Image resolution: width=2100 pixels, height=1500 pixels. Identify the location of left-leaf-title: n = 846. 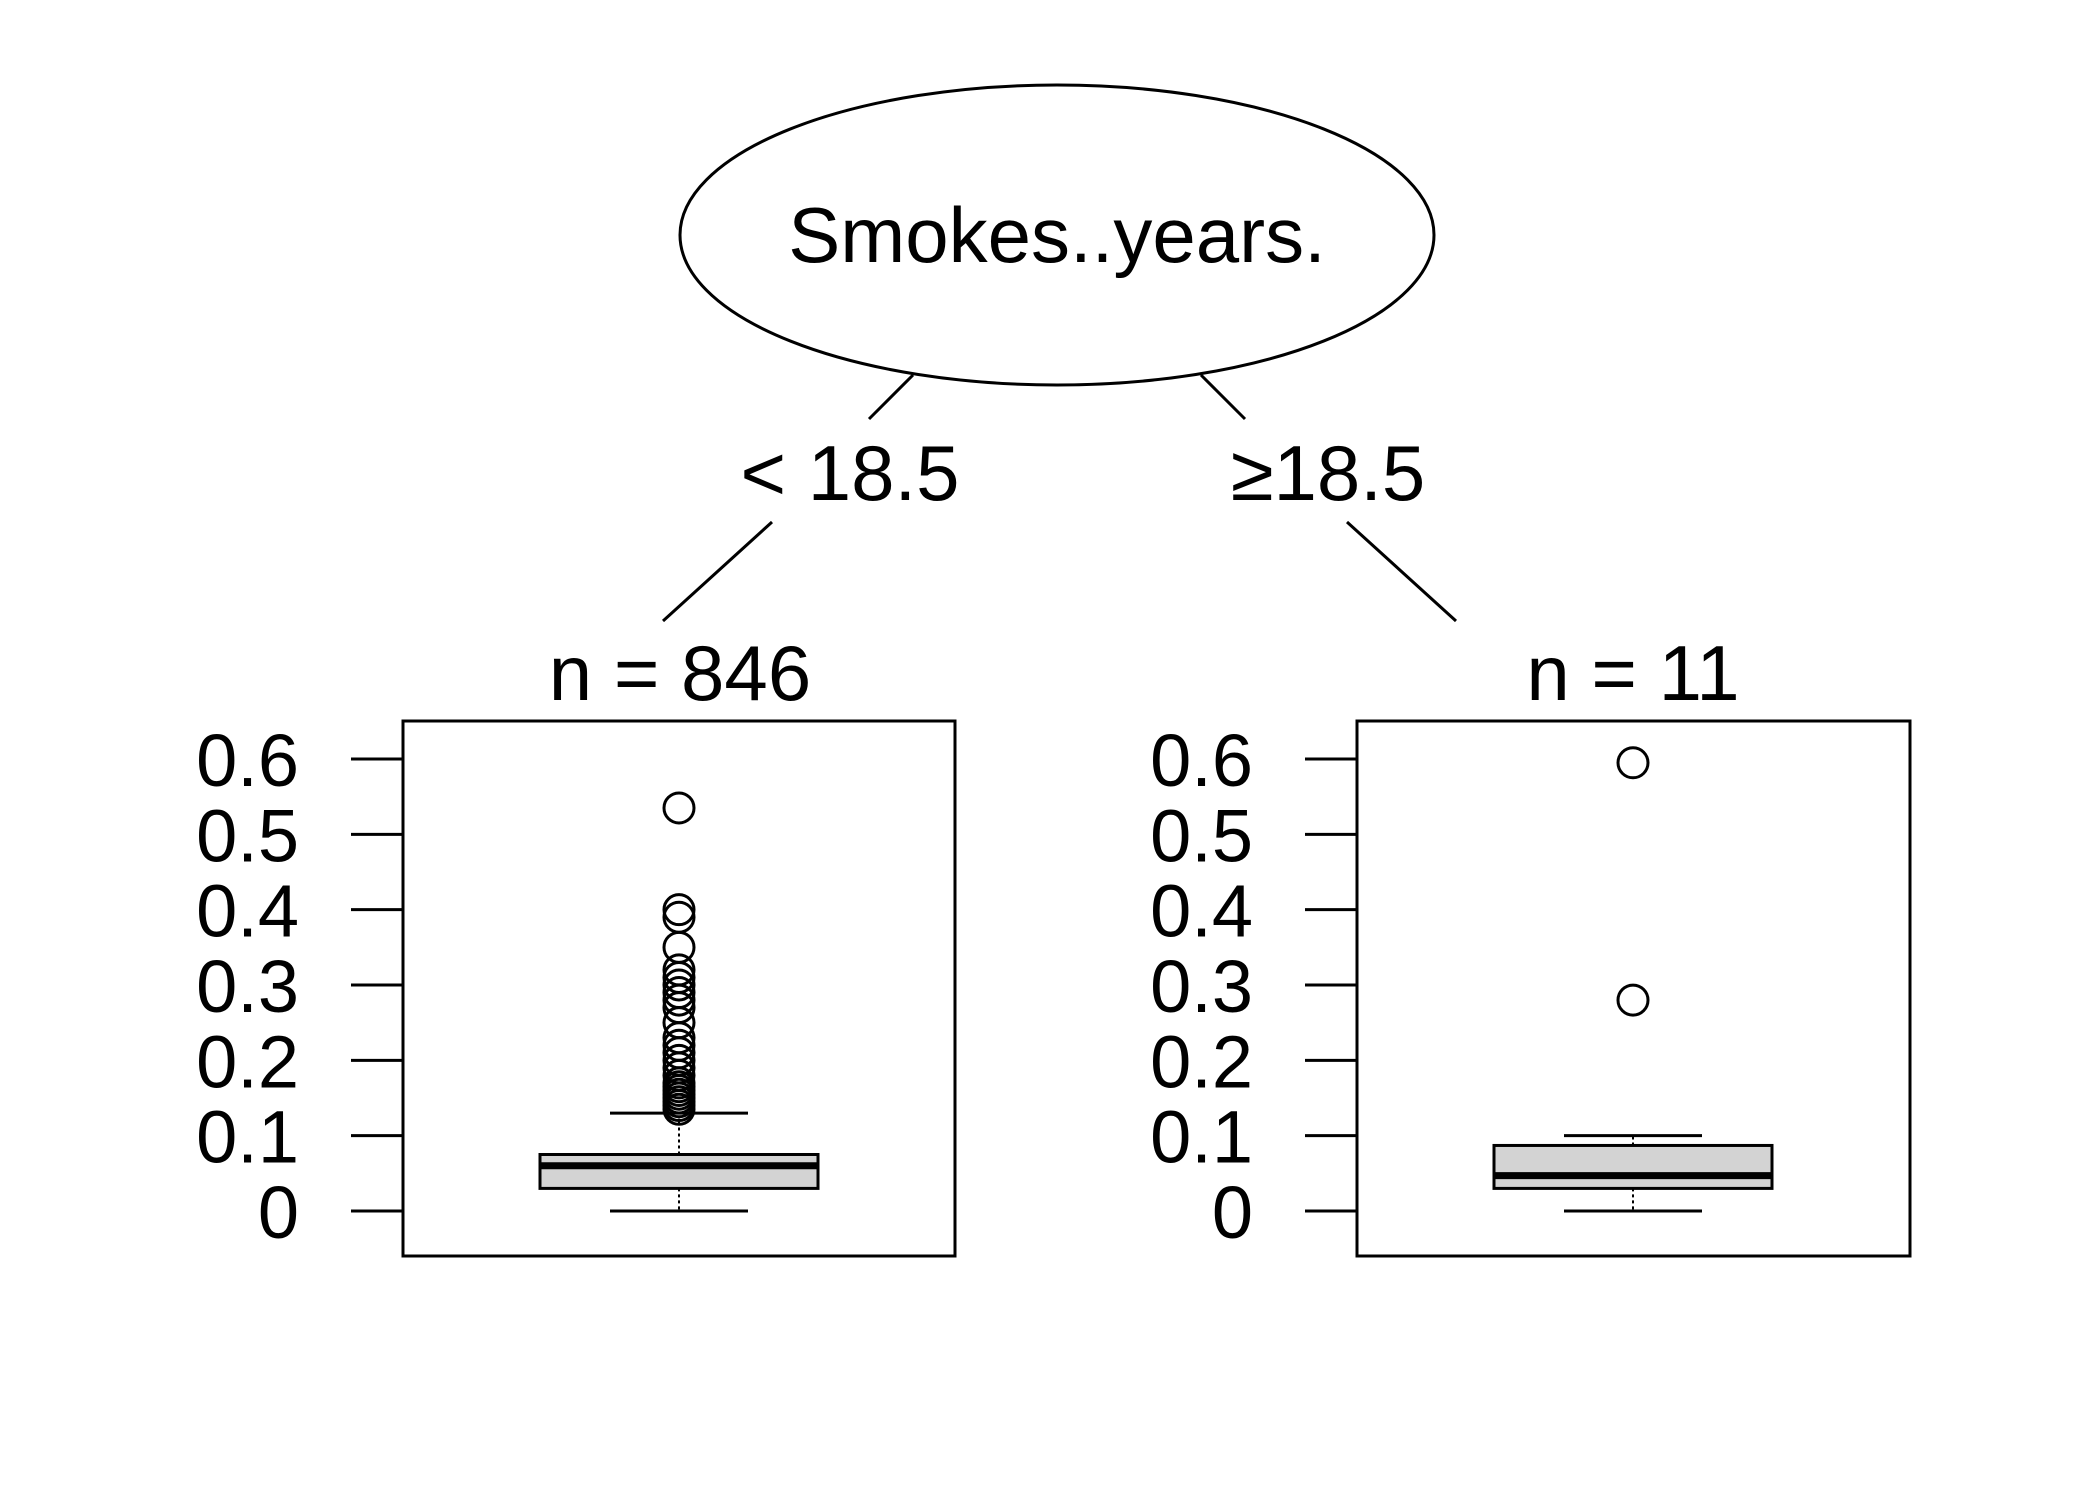
(680, 673).